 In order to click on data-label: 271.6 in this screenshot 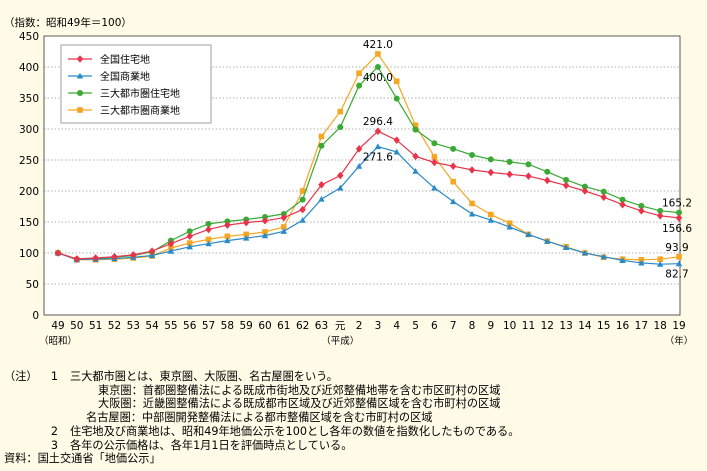, I will do `click(378, 158)`.